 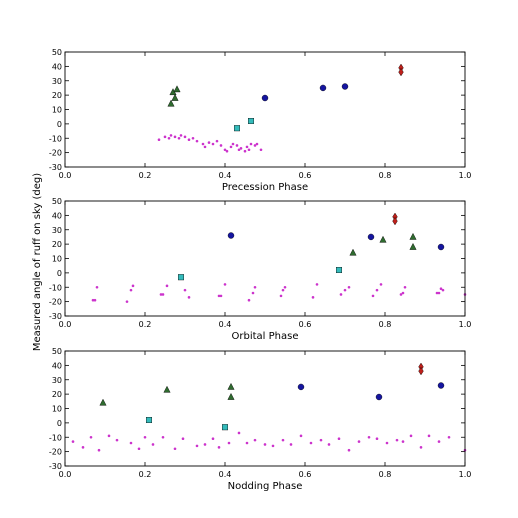 I want to click on x-axis-label: Precession Phase, so click(x=265, y=187).